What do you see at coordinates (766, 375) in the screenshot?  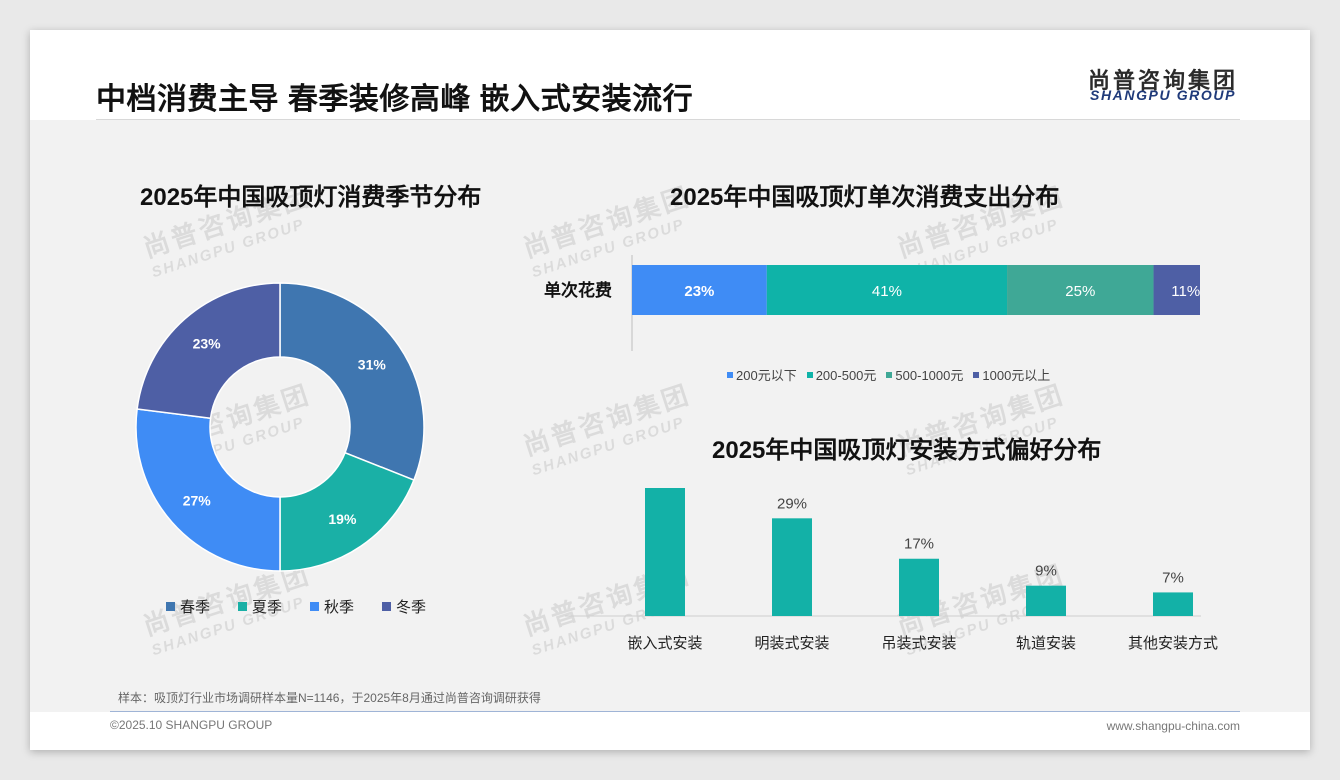 I see `legend-label: 200元以下` at bounding box center [766, 375].